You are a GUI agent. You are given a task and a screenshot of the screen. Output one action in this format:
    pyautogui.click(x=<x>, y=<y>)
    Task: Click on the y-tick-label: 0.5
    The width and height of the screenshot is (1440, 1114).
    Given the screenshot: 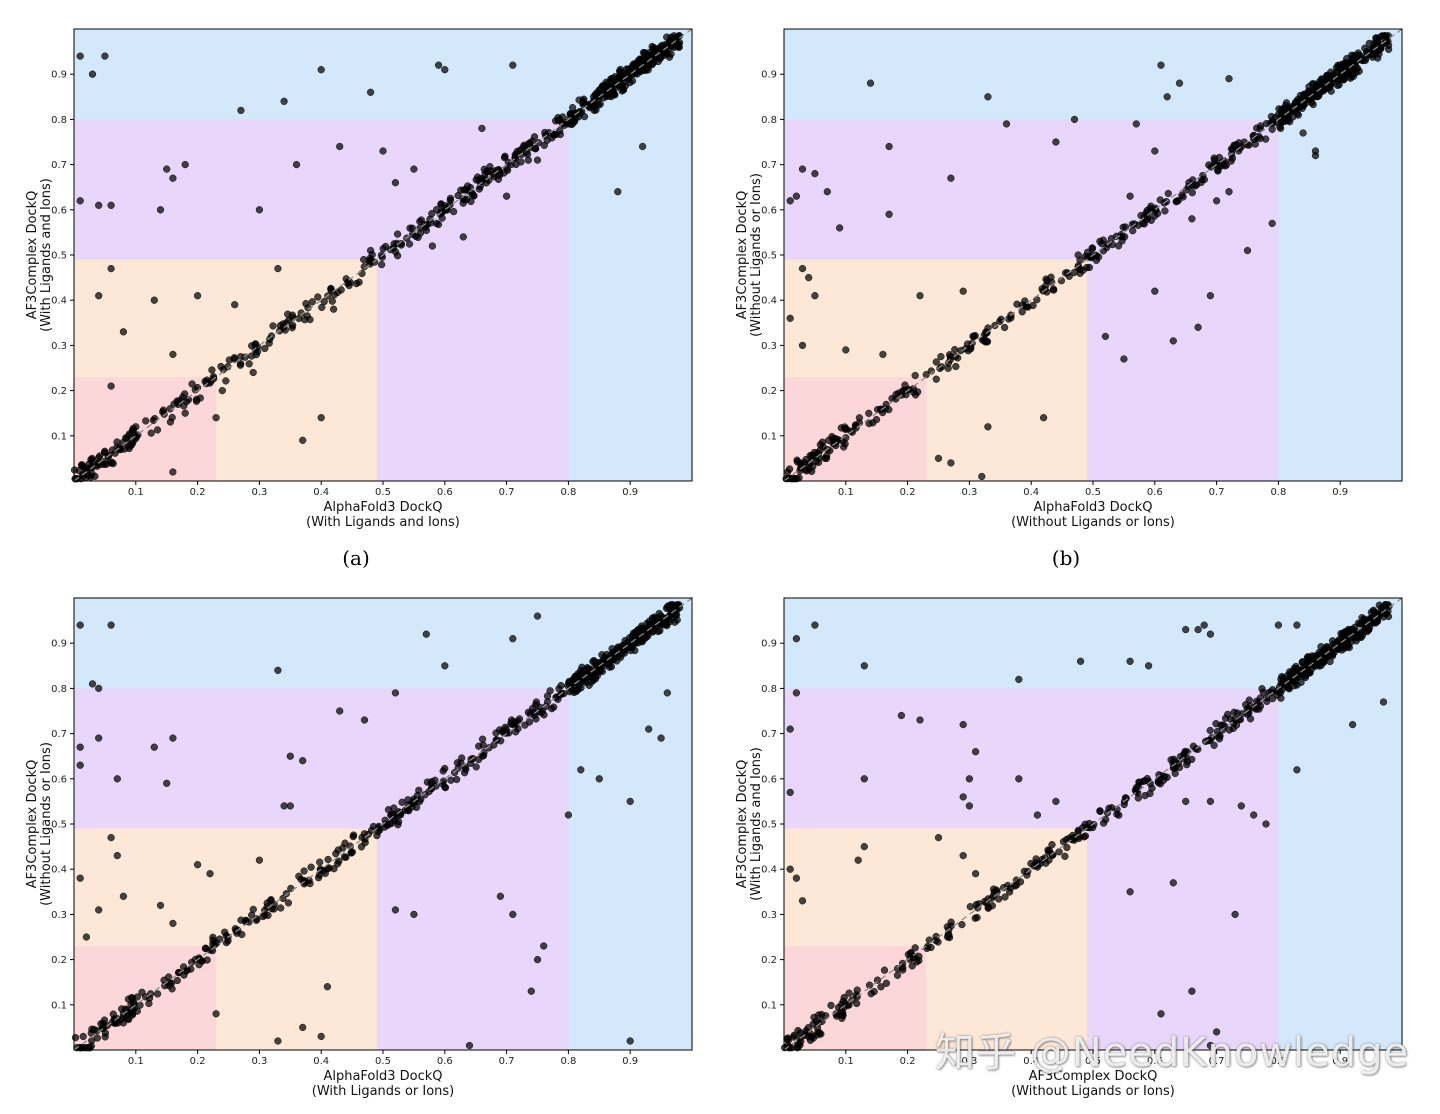 What is the action you would take?
    pyautogui.click(x=59, y=825)
    